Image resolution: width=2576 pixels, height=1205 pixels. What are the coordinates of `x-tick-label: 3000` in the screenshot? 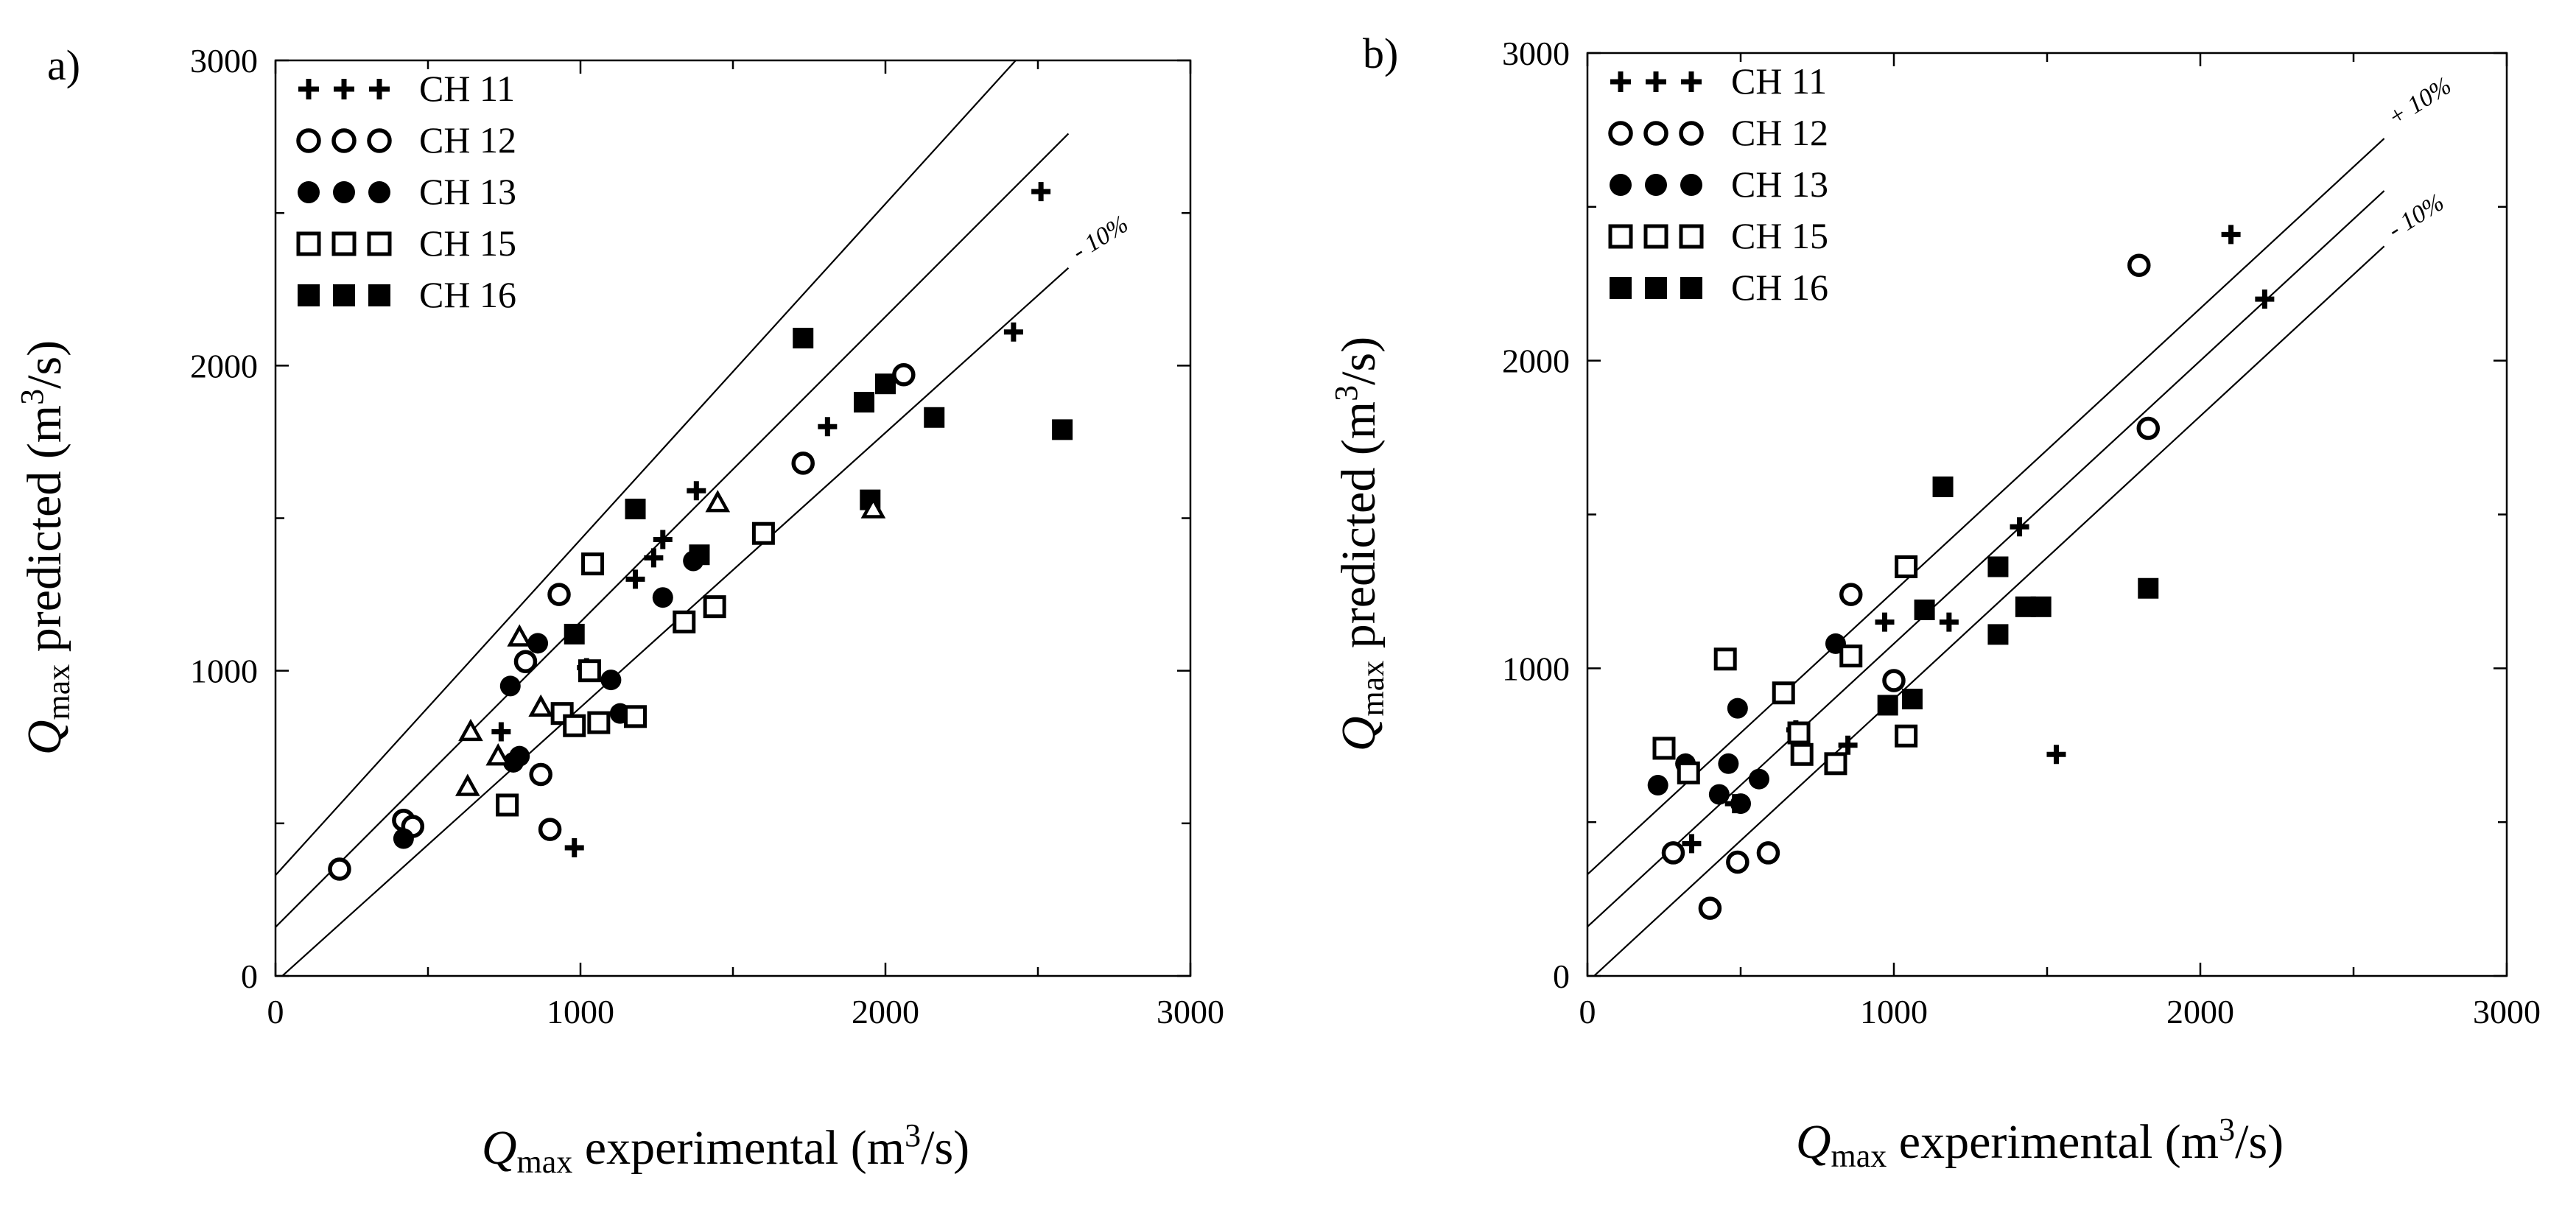 It's located at (2507, 1011).